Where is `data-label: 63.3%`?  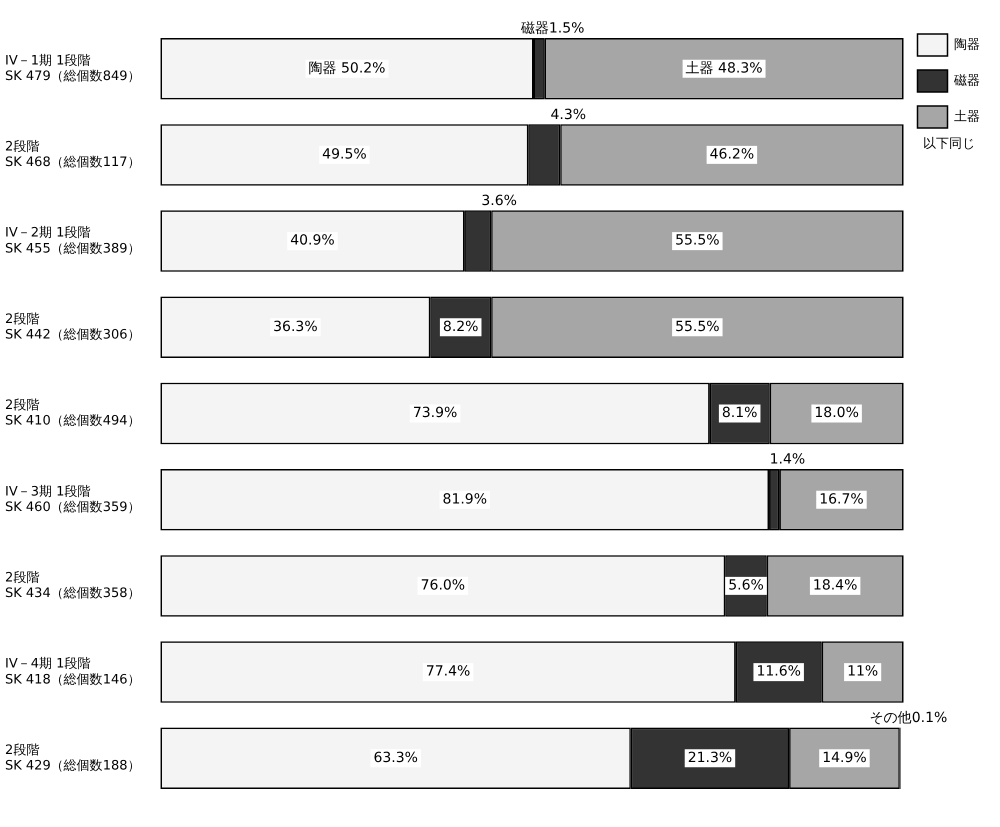 data-label: 63.3% is located at coordinates (395, 758).